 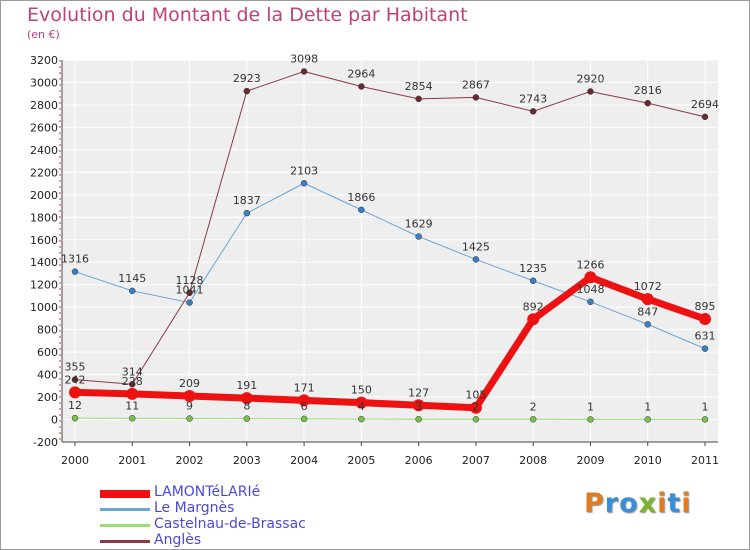 What do you see at coordinates (705, 460) in the screenshot?
I see `x-tick-label: 2011` at bounding box center [705, 460].